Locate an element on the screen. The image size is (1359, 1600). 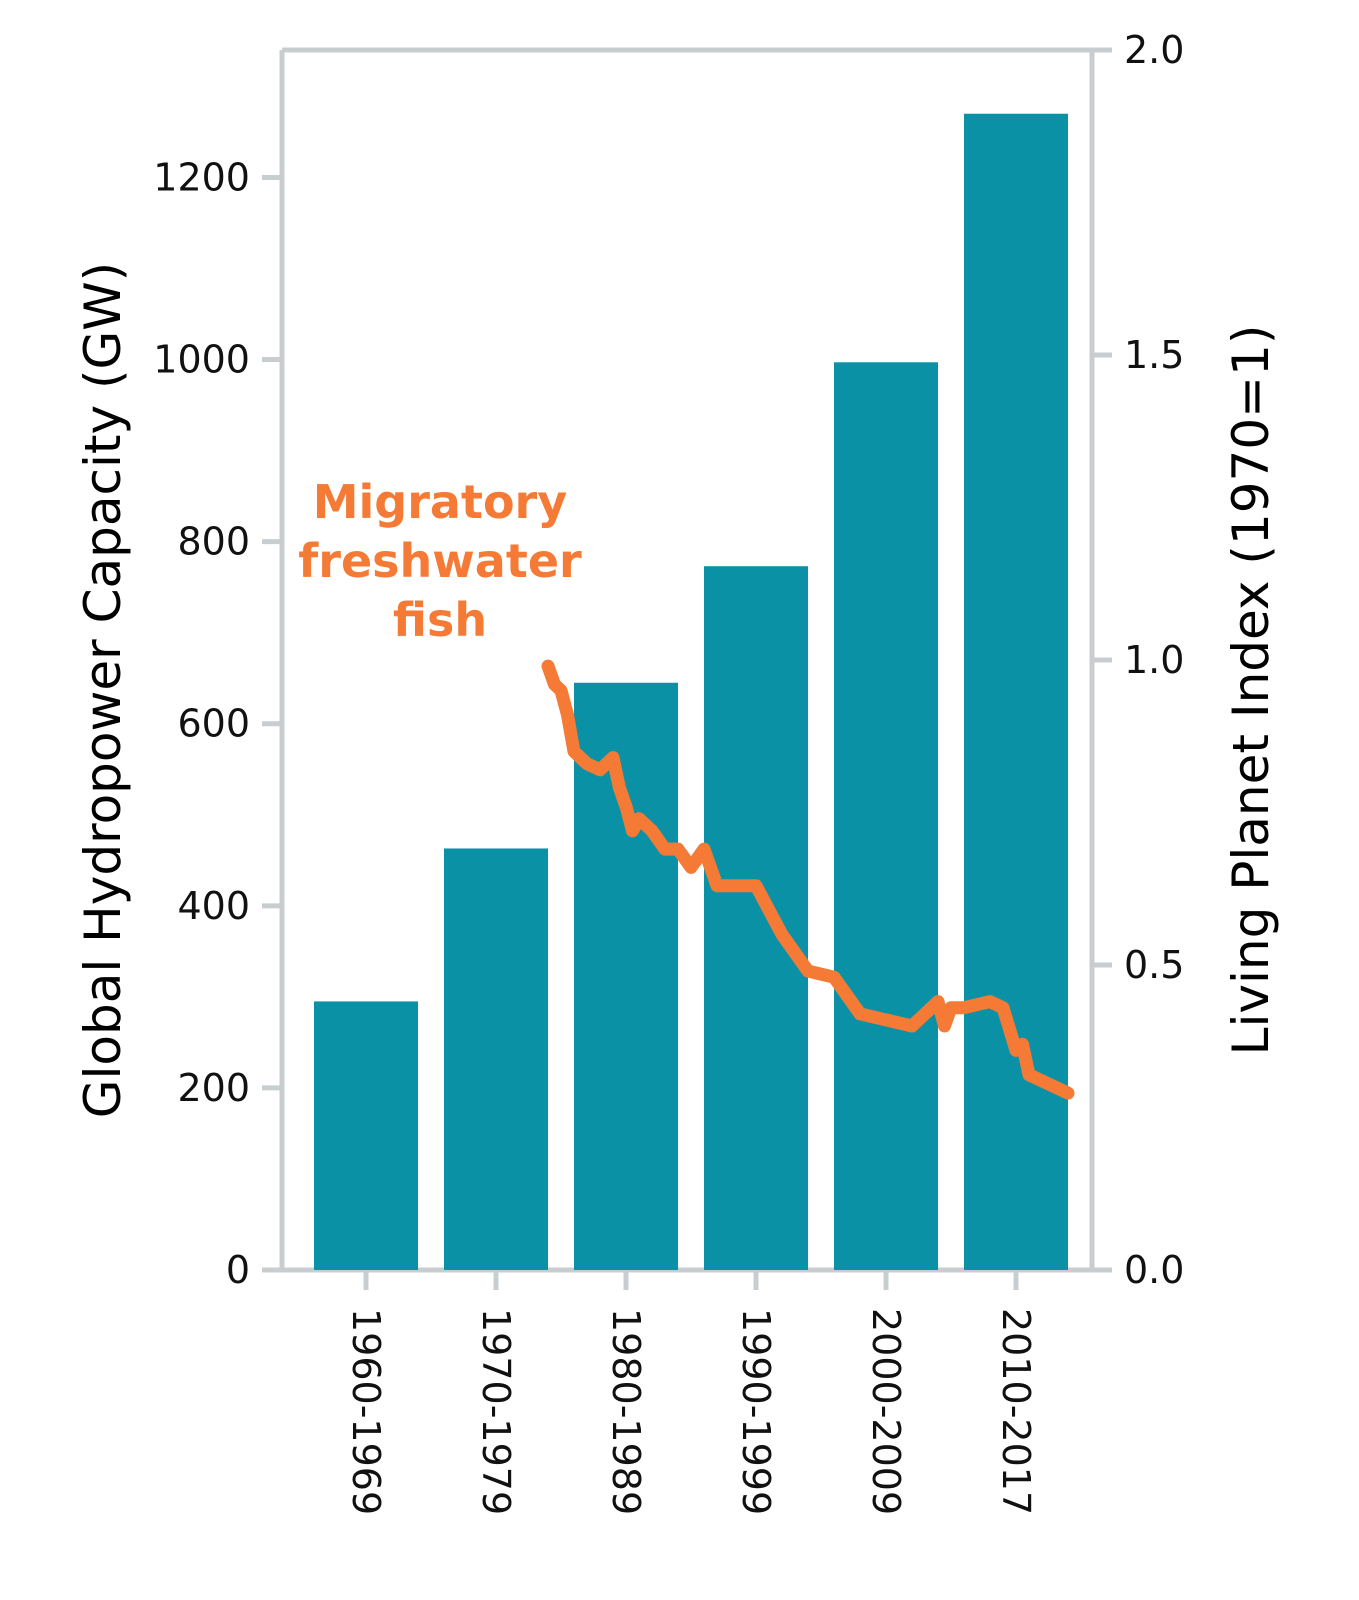
right-tick-label: 0.5 is located at coordinates (1154, 965).